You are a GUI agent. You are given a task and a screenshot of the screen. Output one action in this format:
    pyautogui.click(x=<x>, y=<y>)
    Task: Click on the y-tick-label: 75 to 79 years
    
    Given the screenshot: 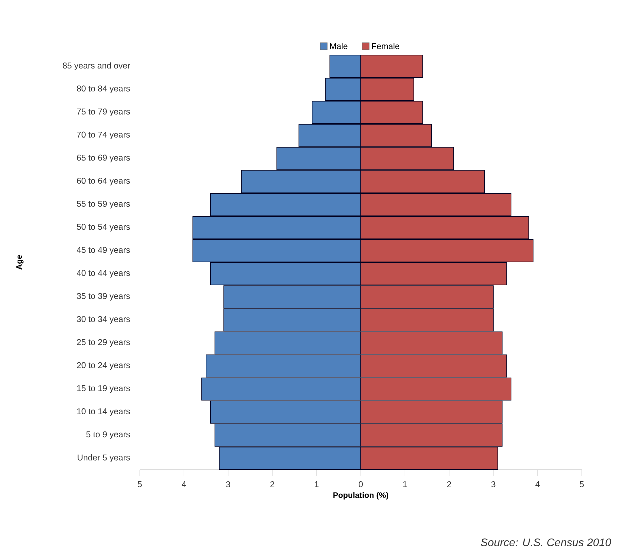 What is the action you would take?
    pyautogui.click(x=103, y=112)
    